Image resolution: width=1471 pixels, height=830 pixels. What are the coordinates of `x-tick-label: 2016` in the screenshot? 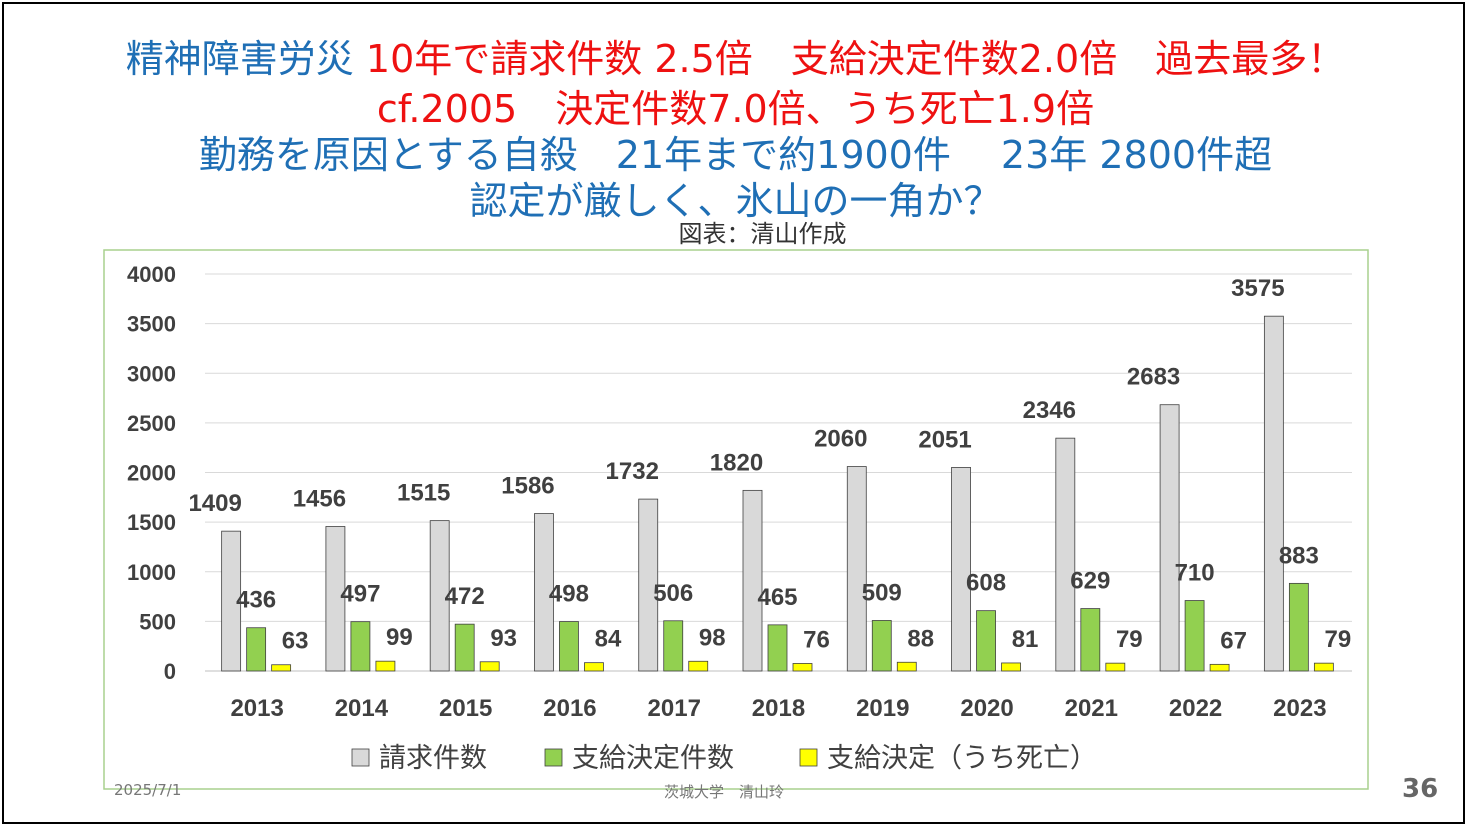 It's located at (569, 708).